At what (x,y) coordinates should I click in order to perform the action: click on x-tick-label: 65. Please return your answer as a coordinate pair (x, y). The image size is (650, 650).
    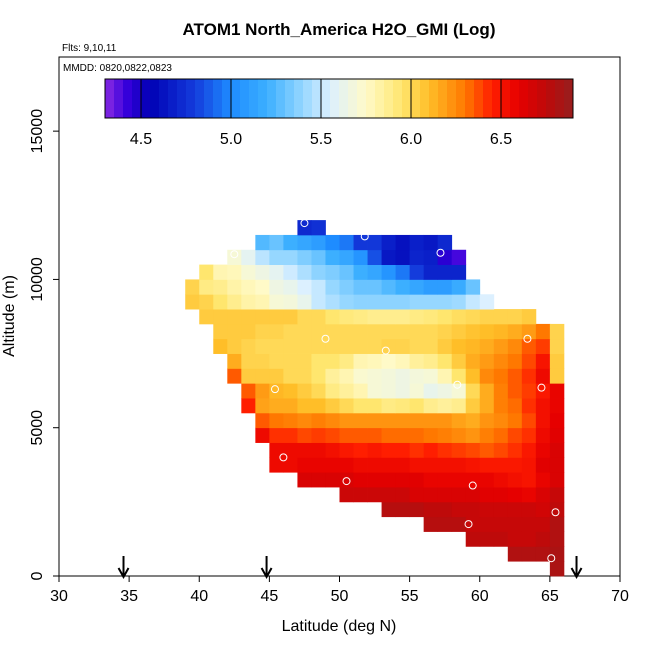
    Looking at the image, I should click on (550, 596).